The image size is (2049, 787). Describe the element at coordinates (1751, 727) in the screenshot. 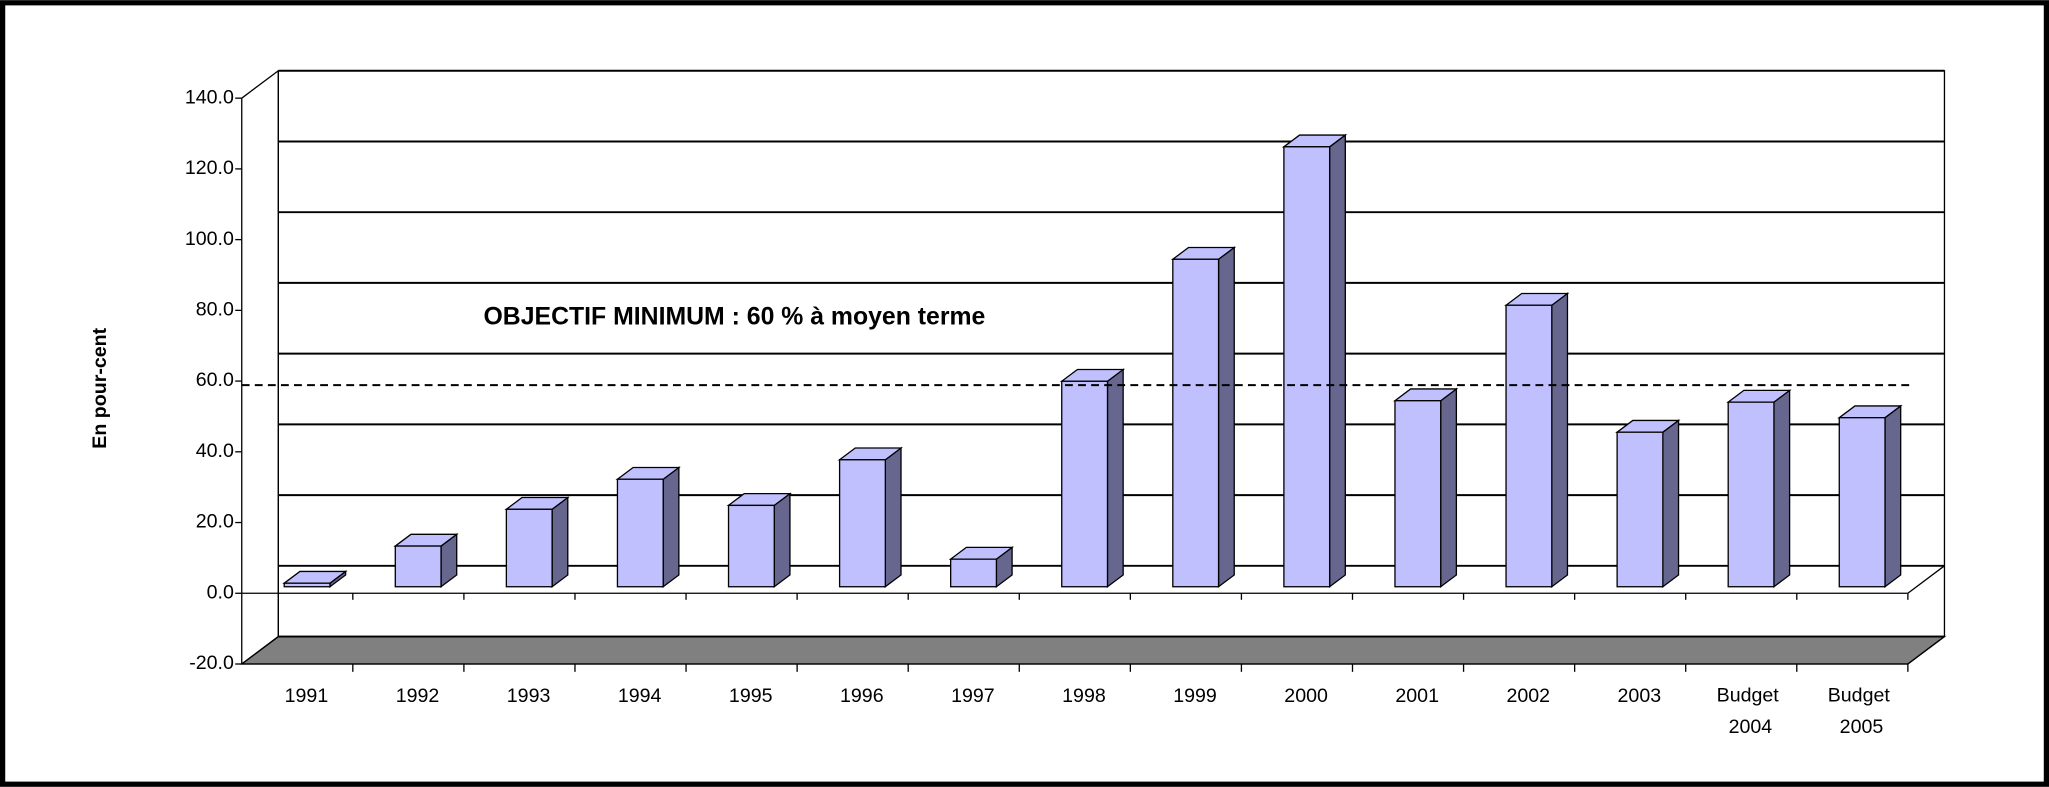

I see `x-tick-label-line: 2004` at that location.